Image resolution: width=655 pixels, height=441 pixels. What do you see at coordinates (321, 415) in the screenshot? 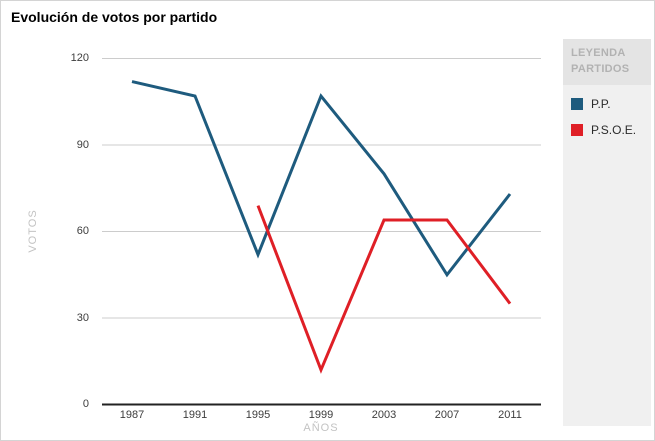
I see `x-tick-label: 1999` at bounding box center [321, 415].